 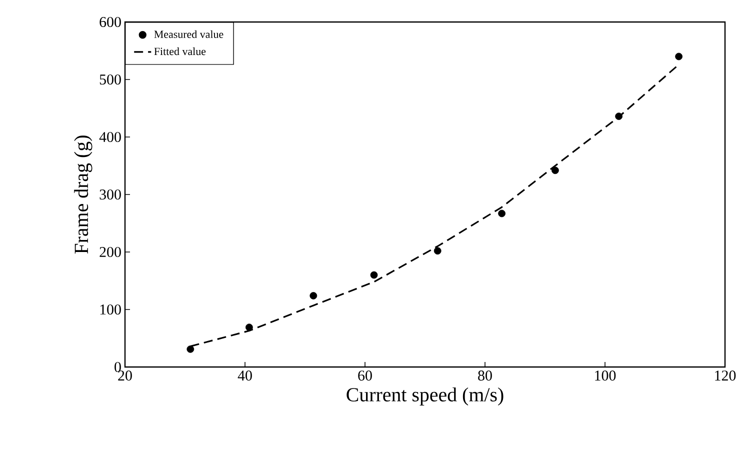 What do you see at coordinates (485, 375) in the screenshot?
I see `x-tick-label: 80` at bounding box center [485, 375].